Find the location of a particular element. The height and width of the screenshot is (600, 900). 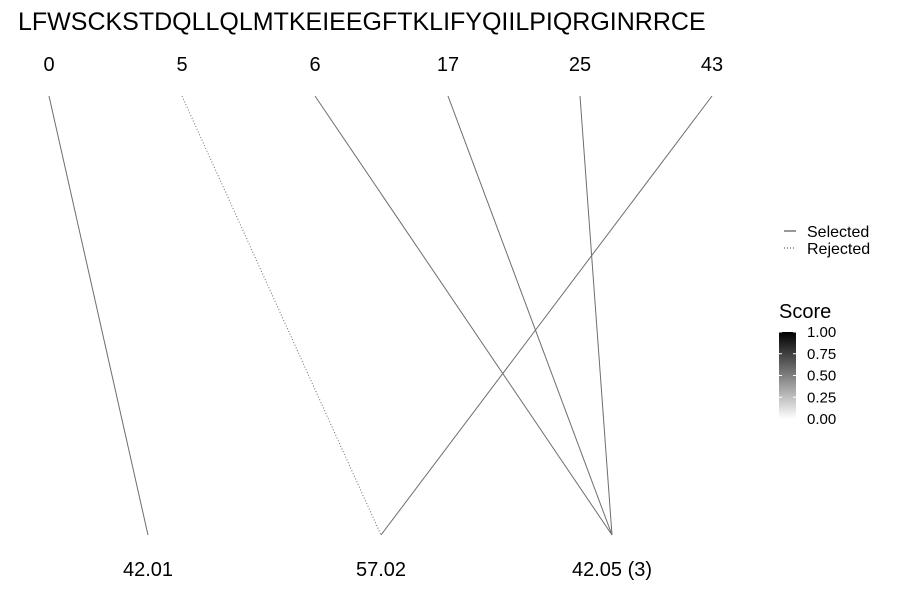

linetype-legend: Selected Rejected is located at coordinates (827, 241).